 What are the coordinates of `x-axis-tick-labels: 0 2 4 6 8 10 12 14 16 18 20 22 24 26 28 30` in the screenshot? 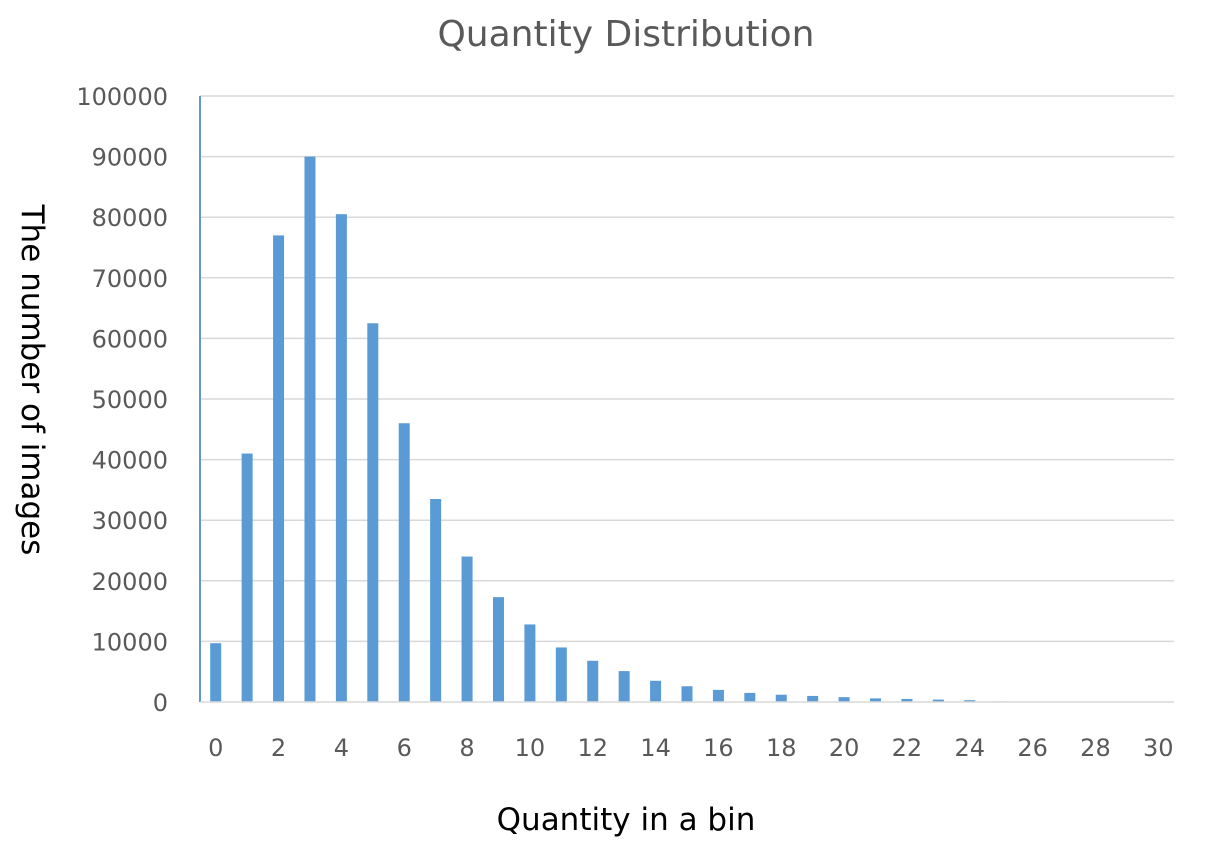 It's located at (690, 748).